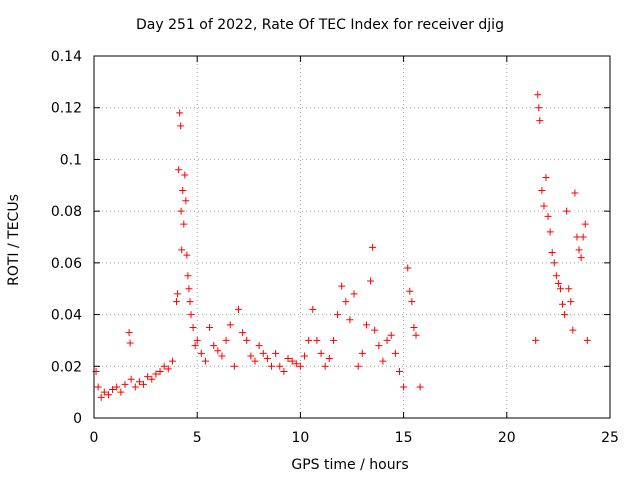 Image resolution: width=640 pixels, height=480 pixels. I want to click on x-tick-label: 20, so click(507, 438).